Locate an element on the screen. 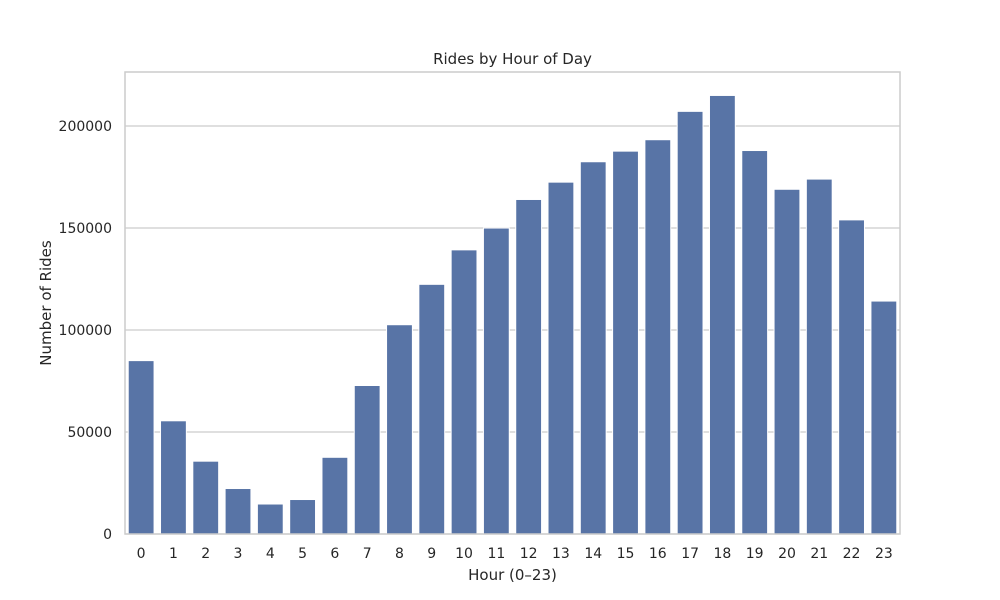 The height and width of the screenshot is (600, 1000). x-tick-label: 9 is located at coordinates (431, 554).